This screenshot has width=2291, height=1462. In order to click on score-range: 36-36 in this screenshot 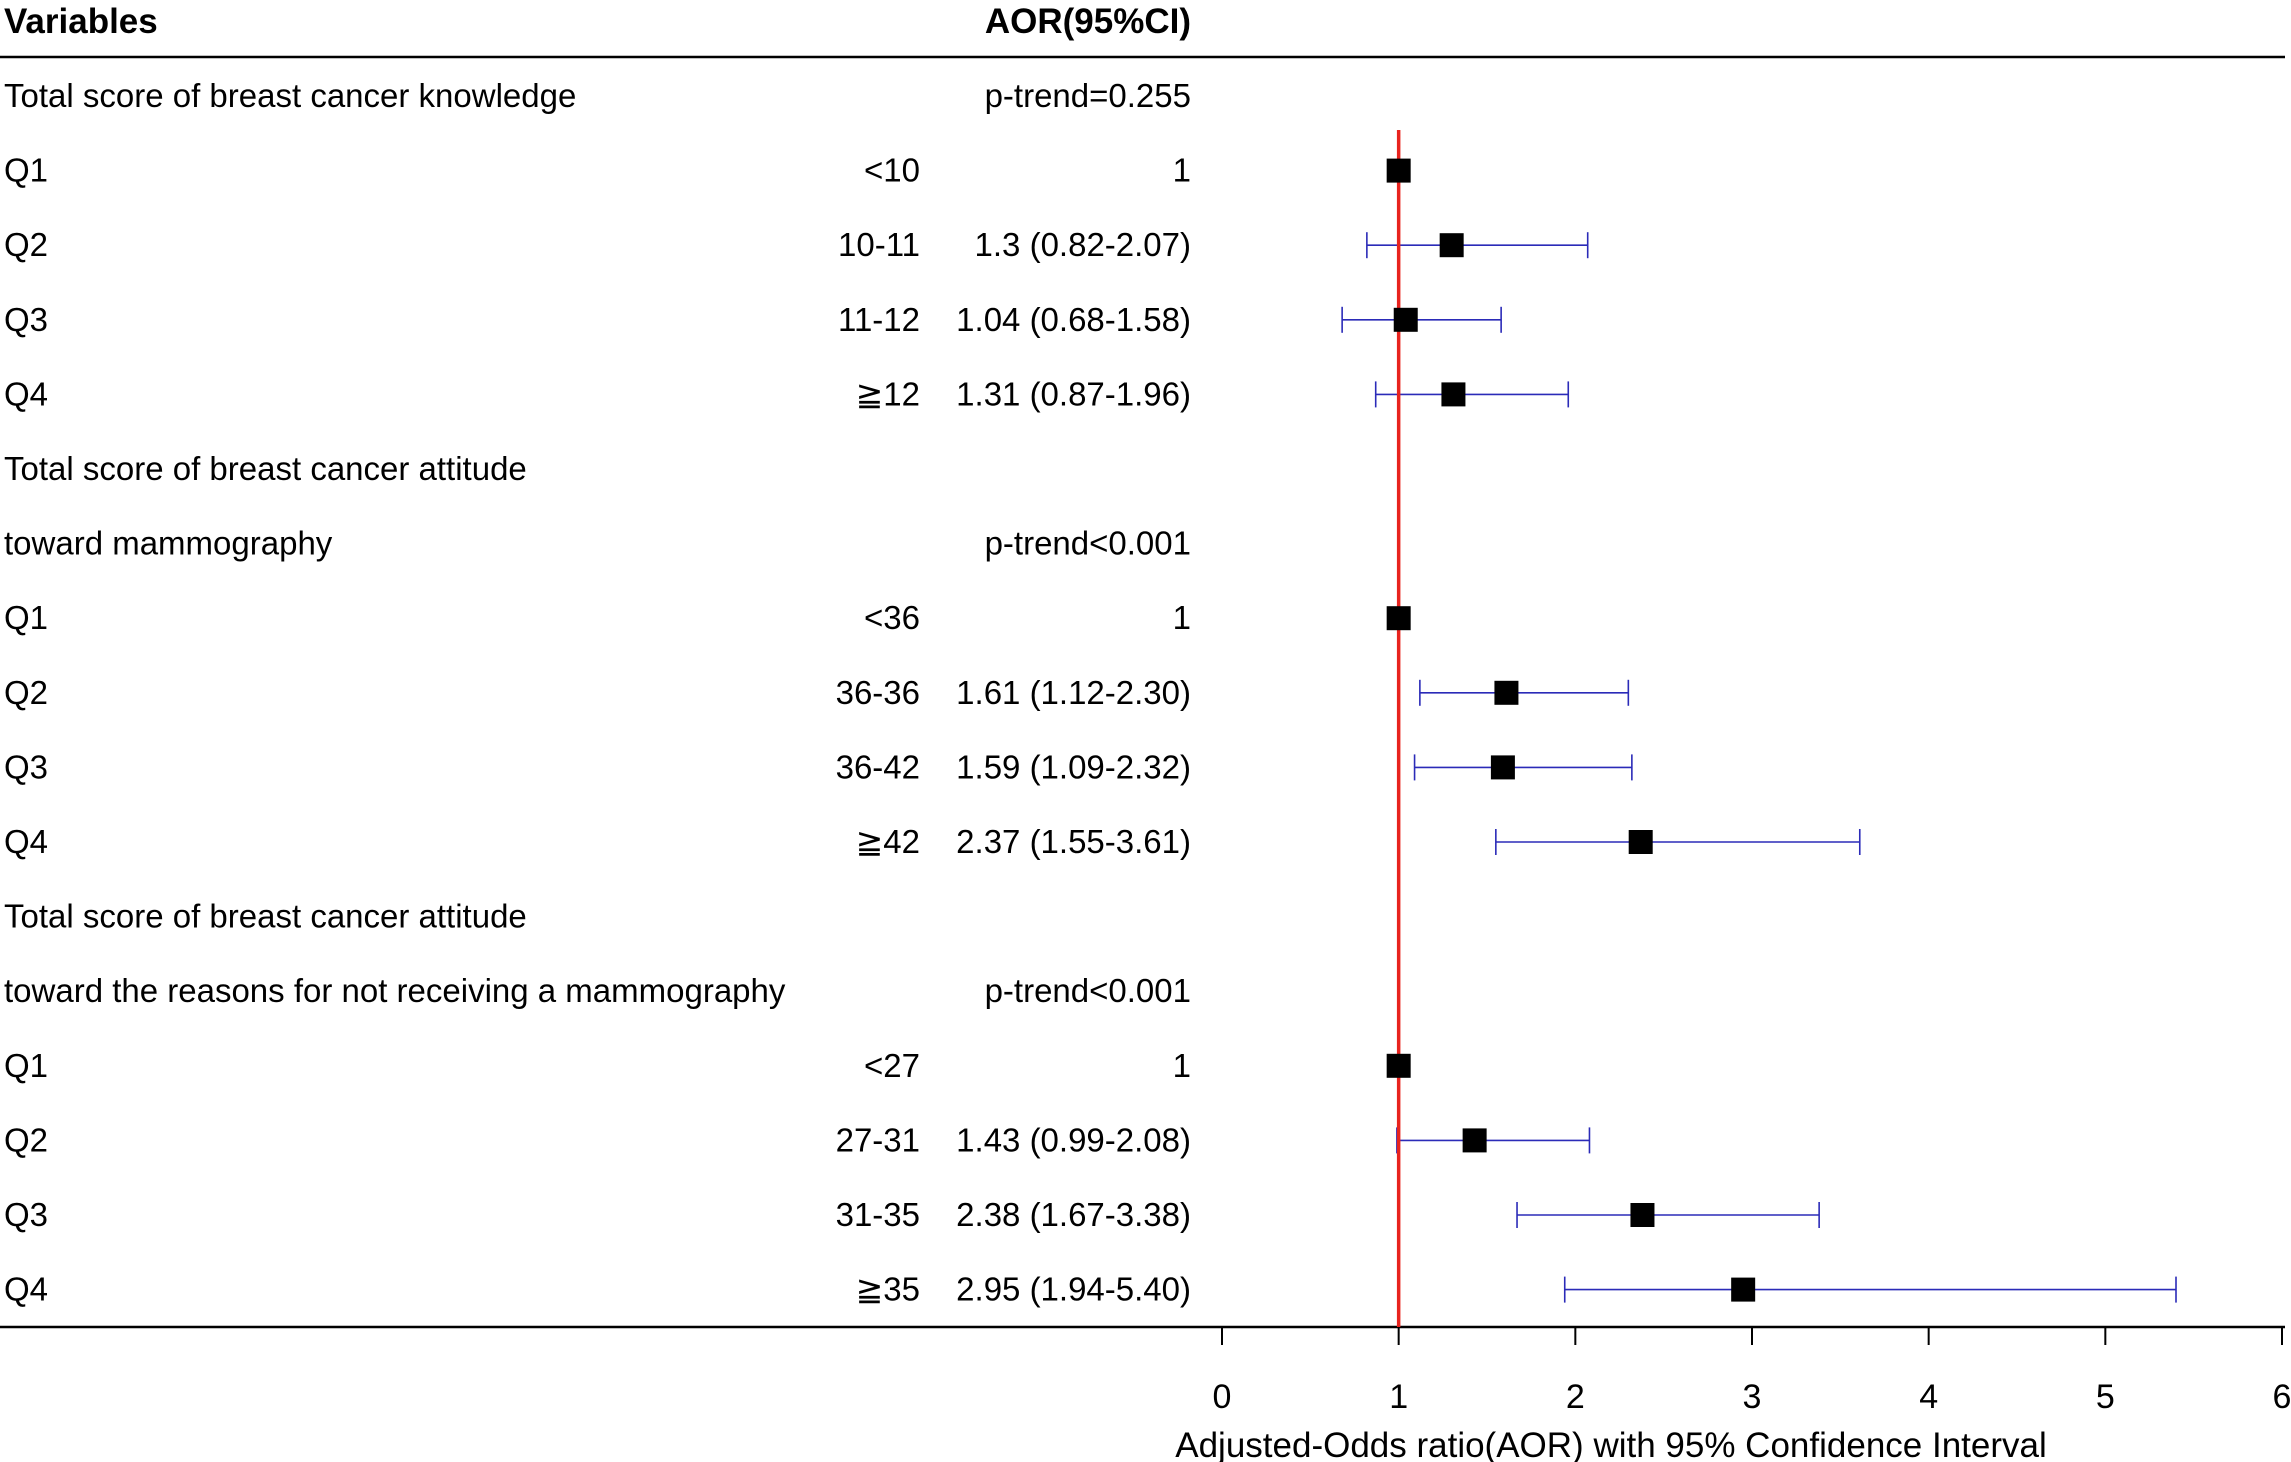, I will do `click(878, 692)`.